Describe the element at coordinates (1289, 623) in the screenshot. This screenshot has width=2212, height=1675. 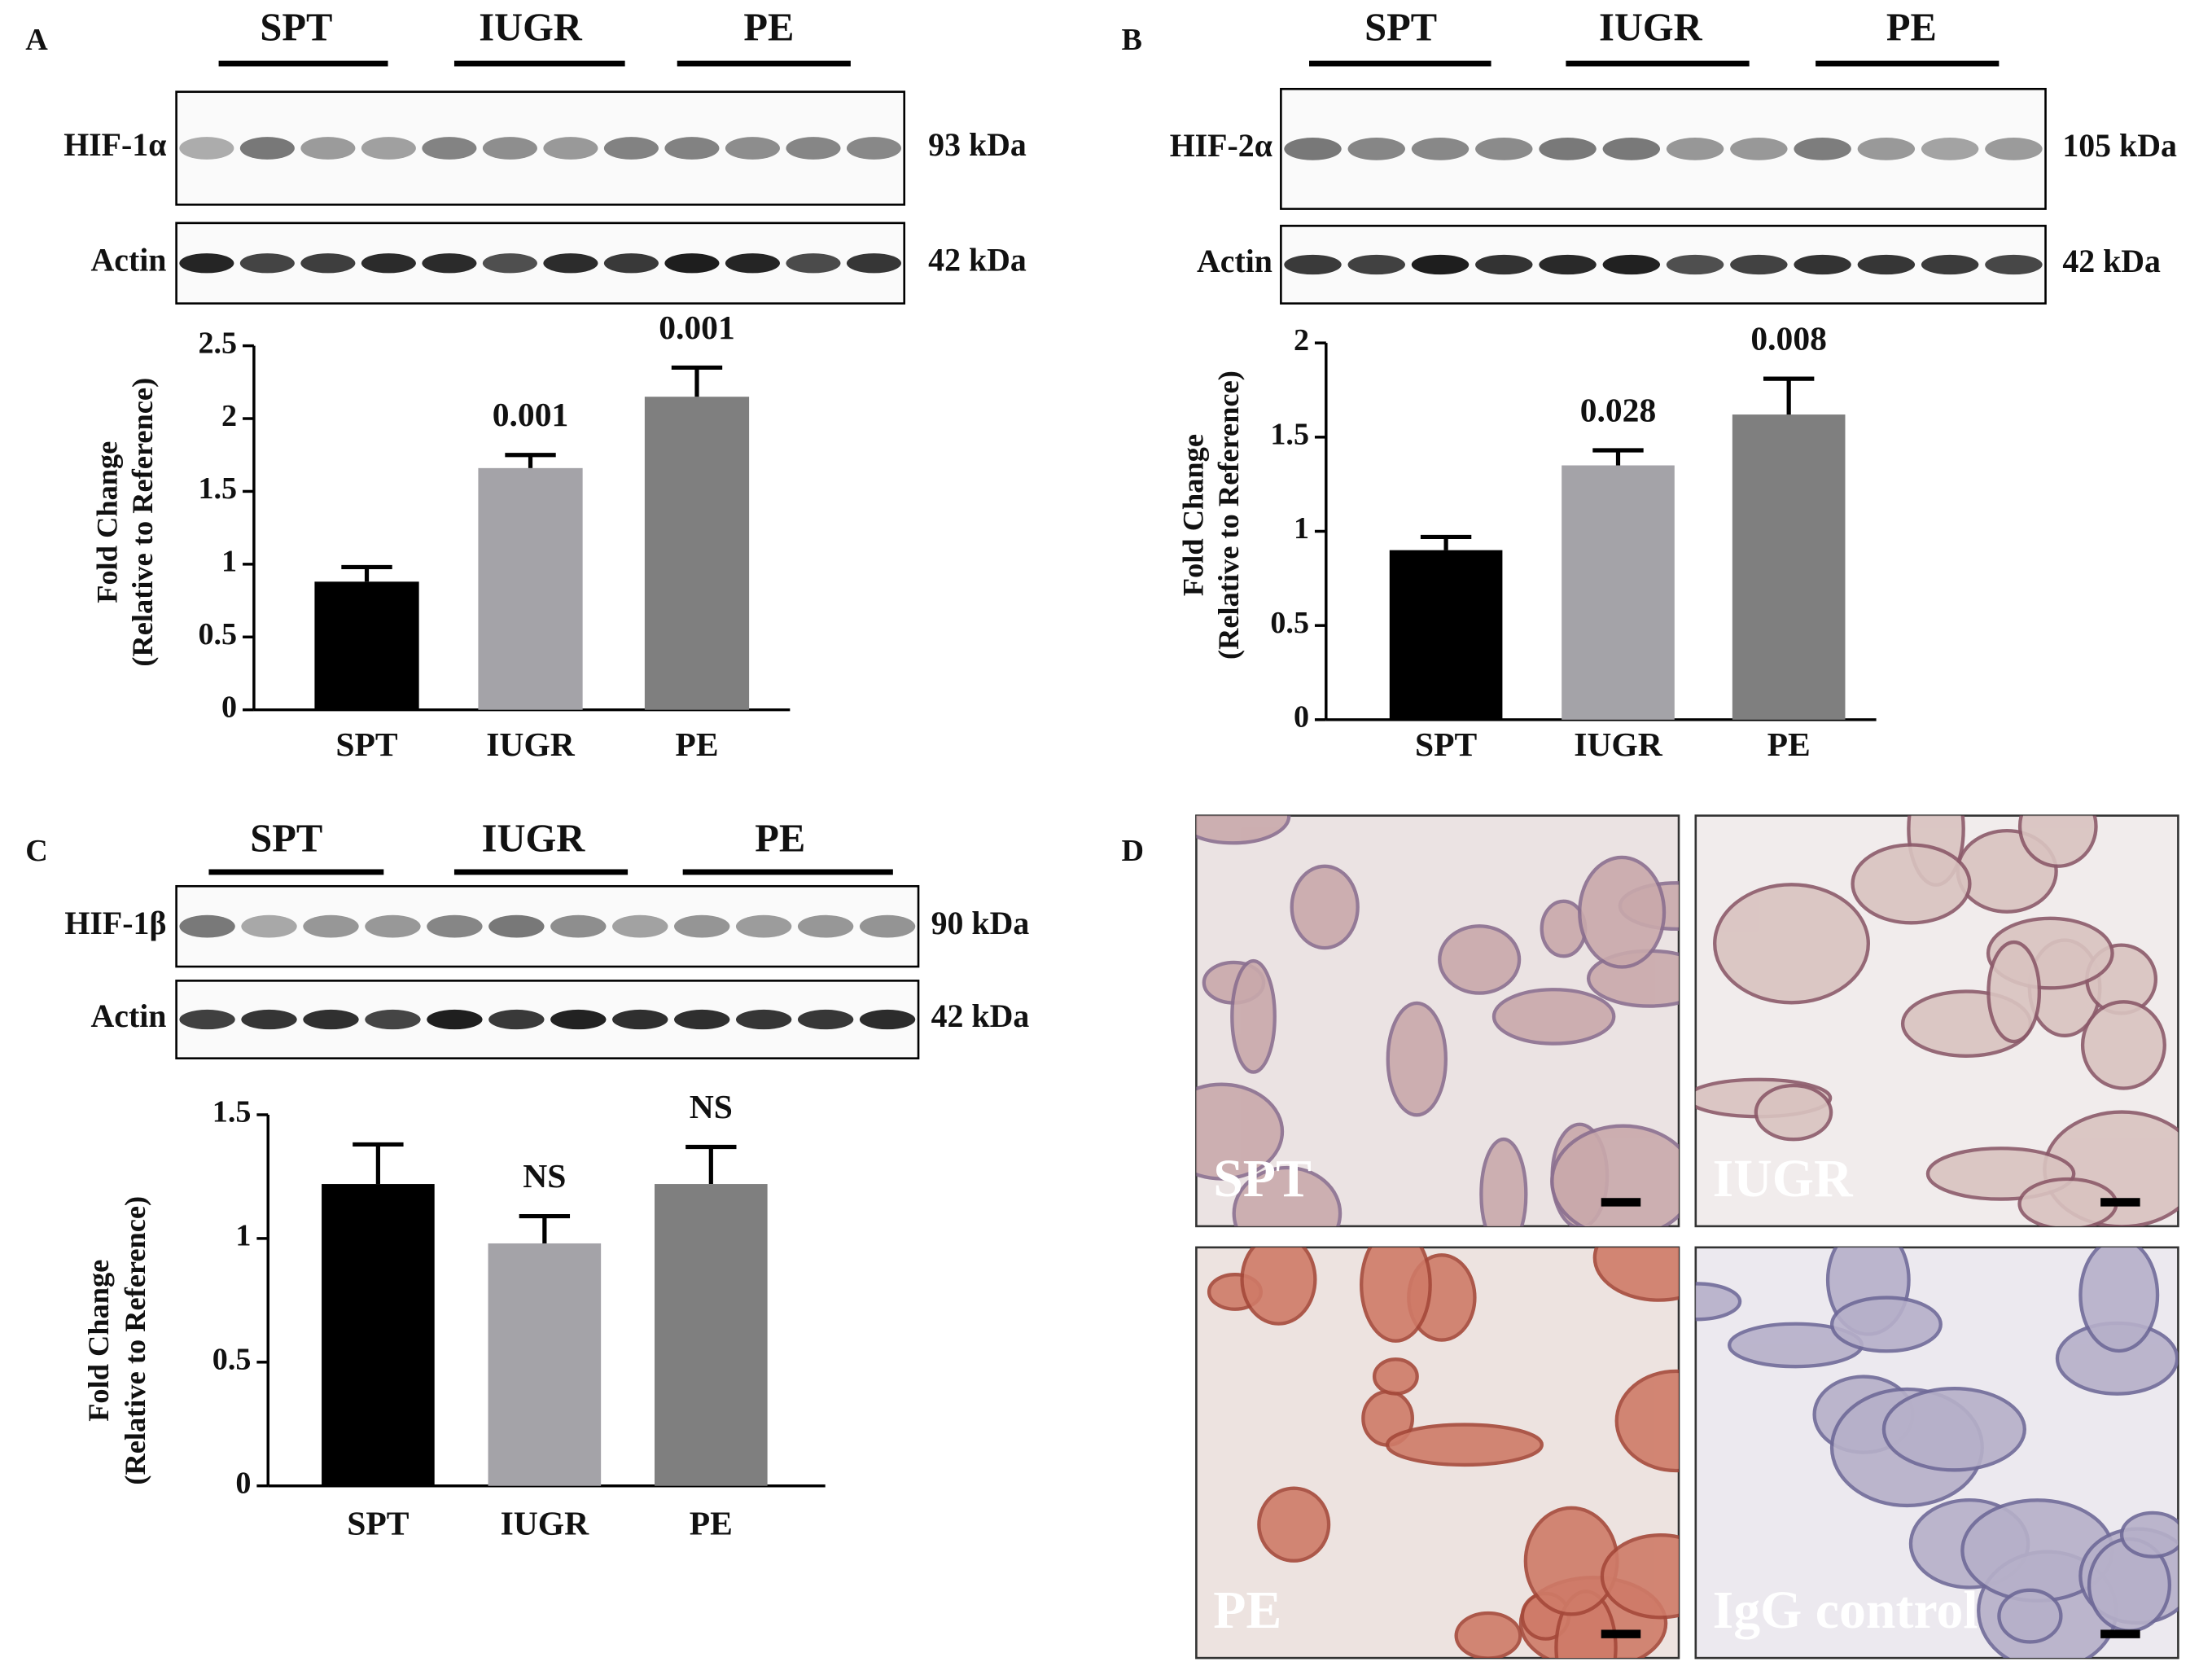
I see `y-tick-label: 0.5` at that location.